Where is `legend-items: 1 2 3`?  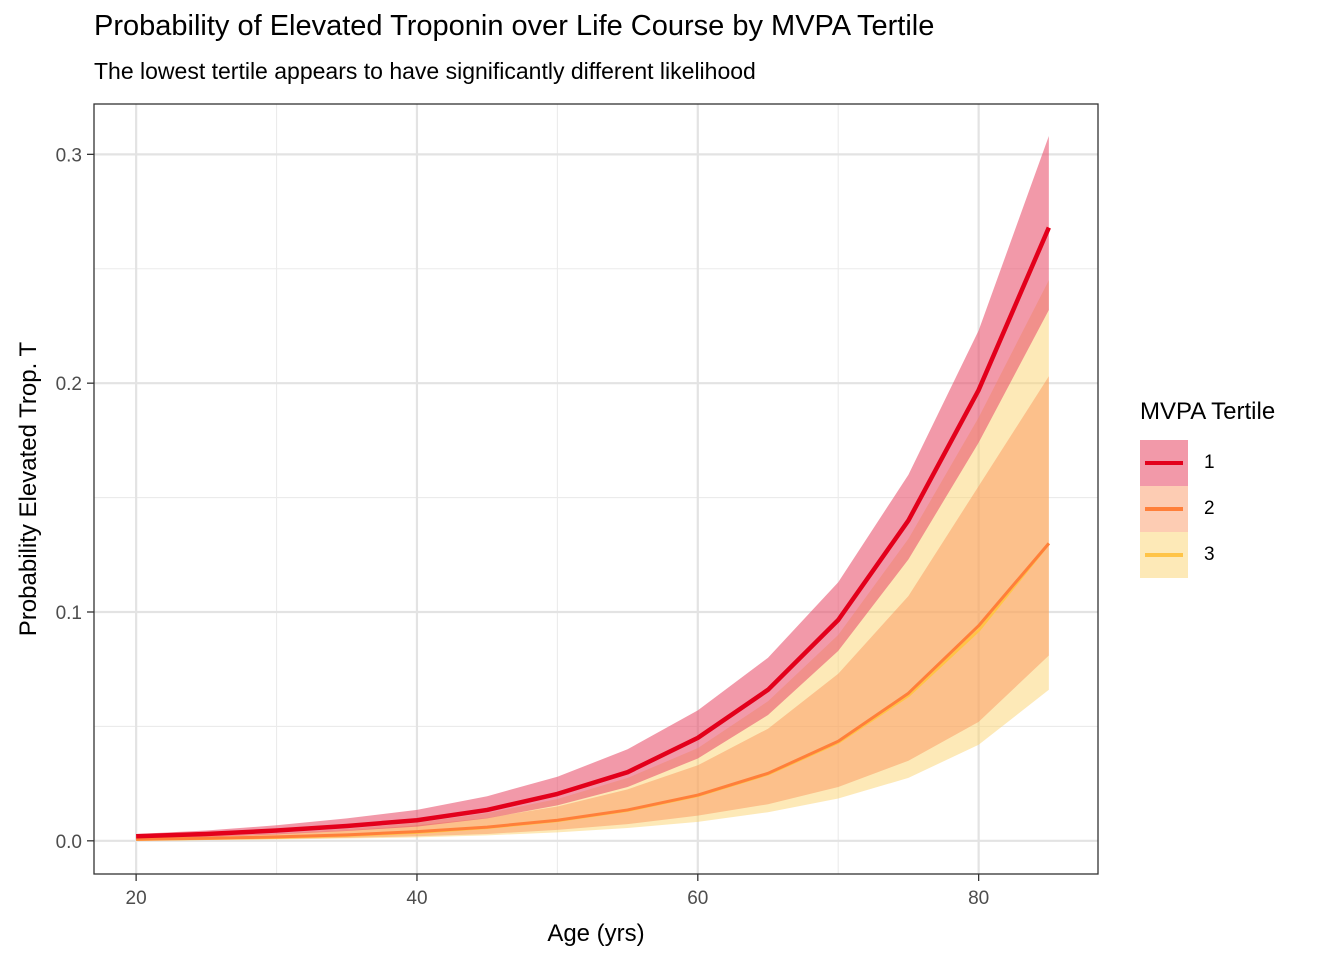
legend-items: 1 2 3 is located at coordinates (1207, 509).